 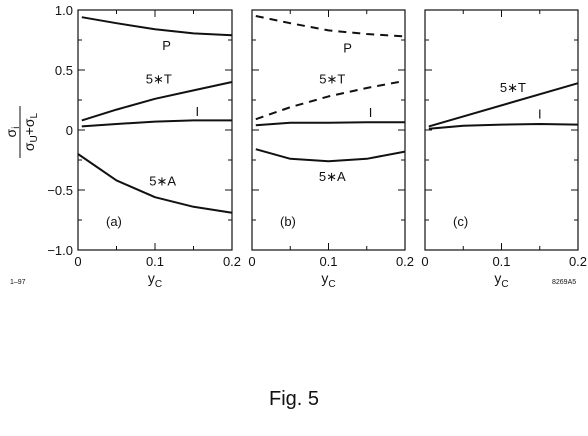 What do you see at coordinates (12, 132) in the screenshot?
I see `y-axis-label-numerator: σi` at bounding box center [12, 132].